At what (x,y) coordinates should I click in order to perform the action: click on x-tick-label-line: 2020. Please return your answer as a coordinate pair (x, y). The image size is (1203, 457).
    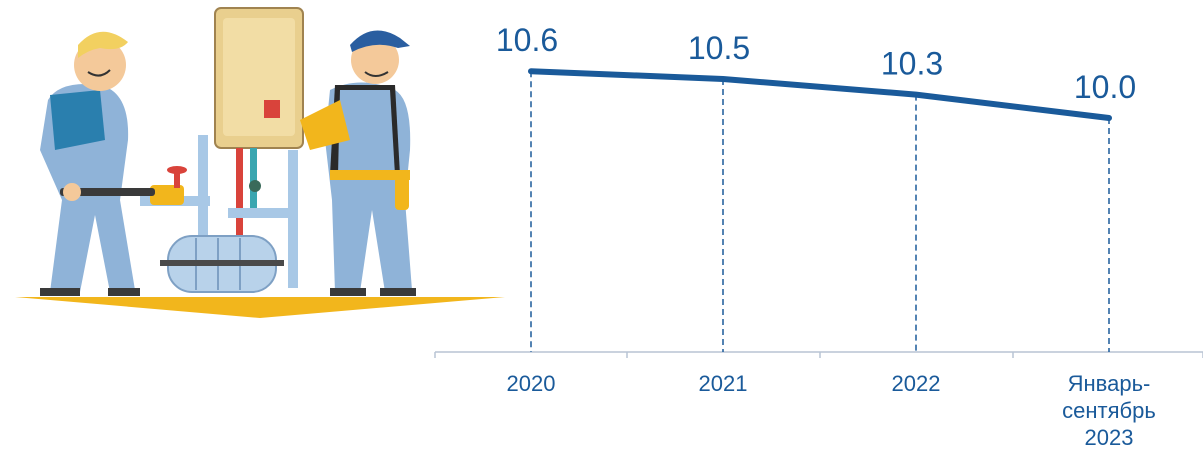
    Looking at the image, I should click on (531, 383).